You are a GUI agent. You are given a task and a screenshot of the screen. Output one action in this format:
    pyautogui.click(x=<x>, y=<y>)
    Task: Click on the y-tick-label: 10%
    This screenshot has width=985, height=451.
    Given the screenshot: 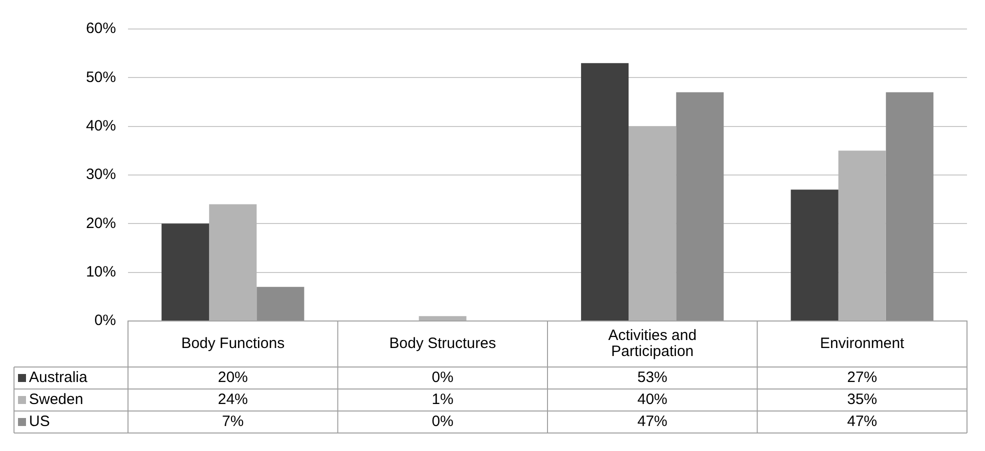 What is the action you would take?
    pyautogui.click(x=101, y=271)
    